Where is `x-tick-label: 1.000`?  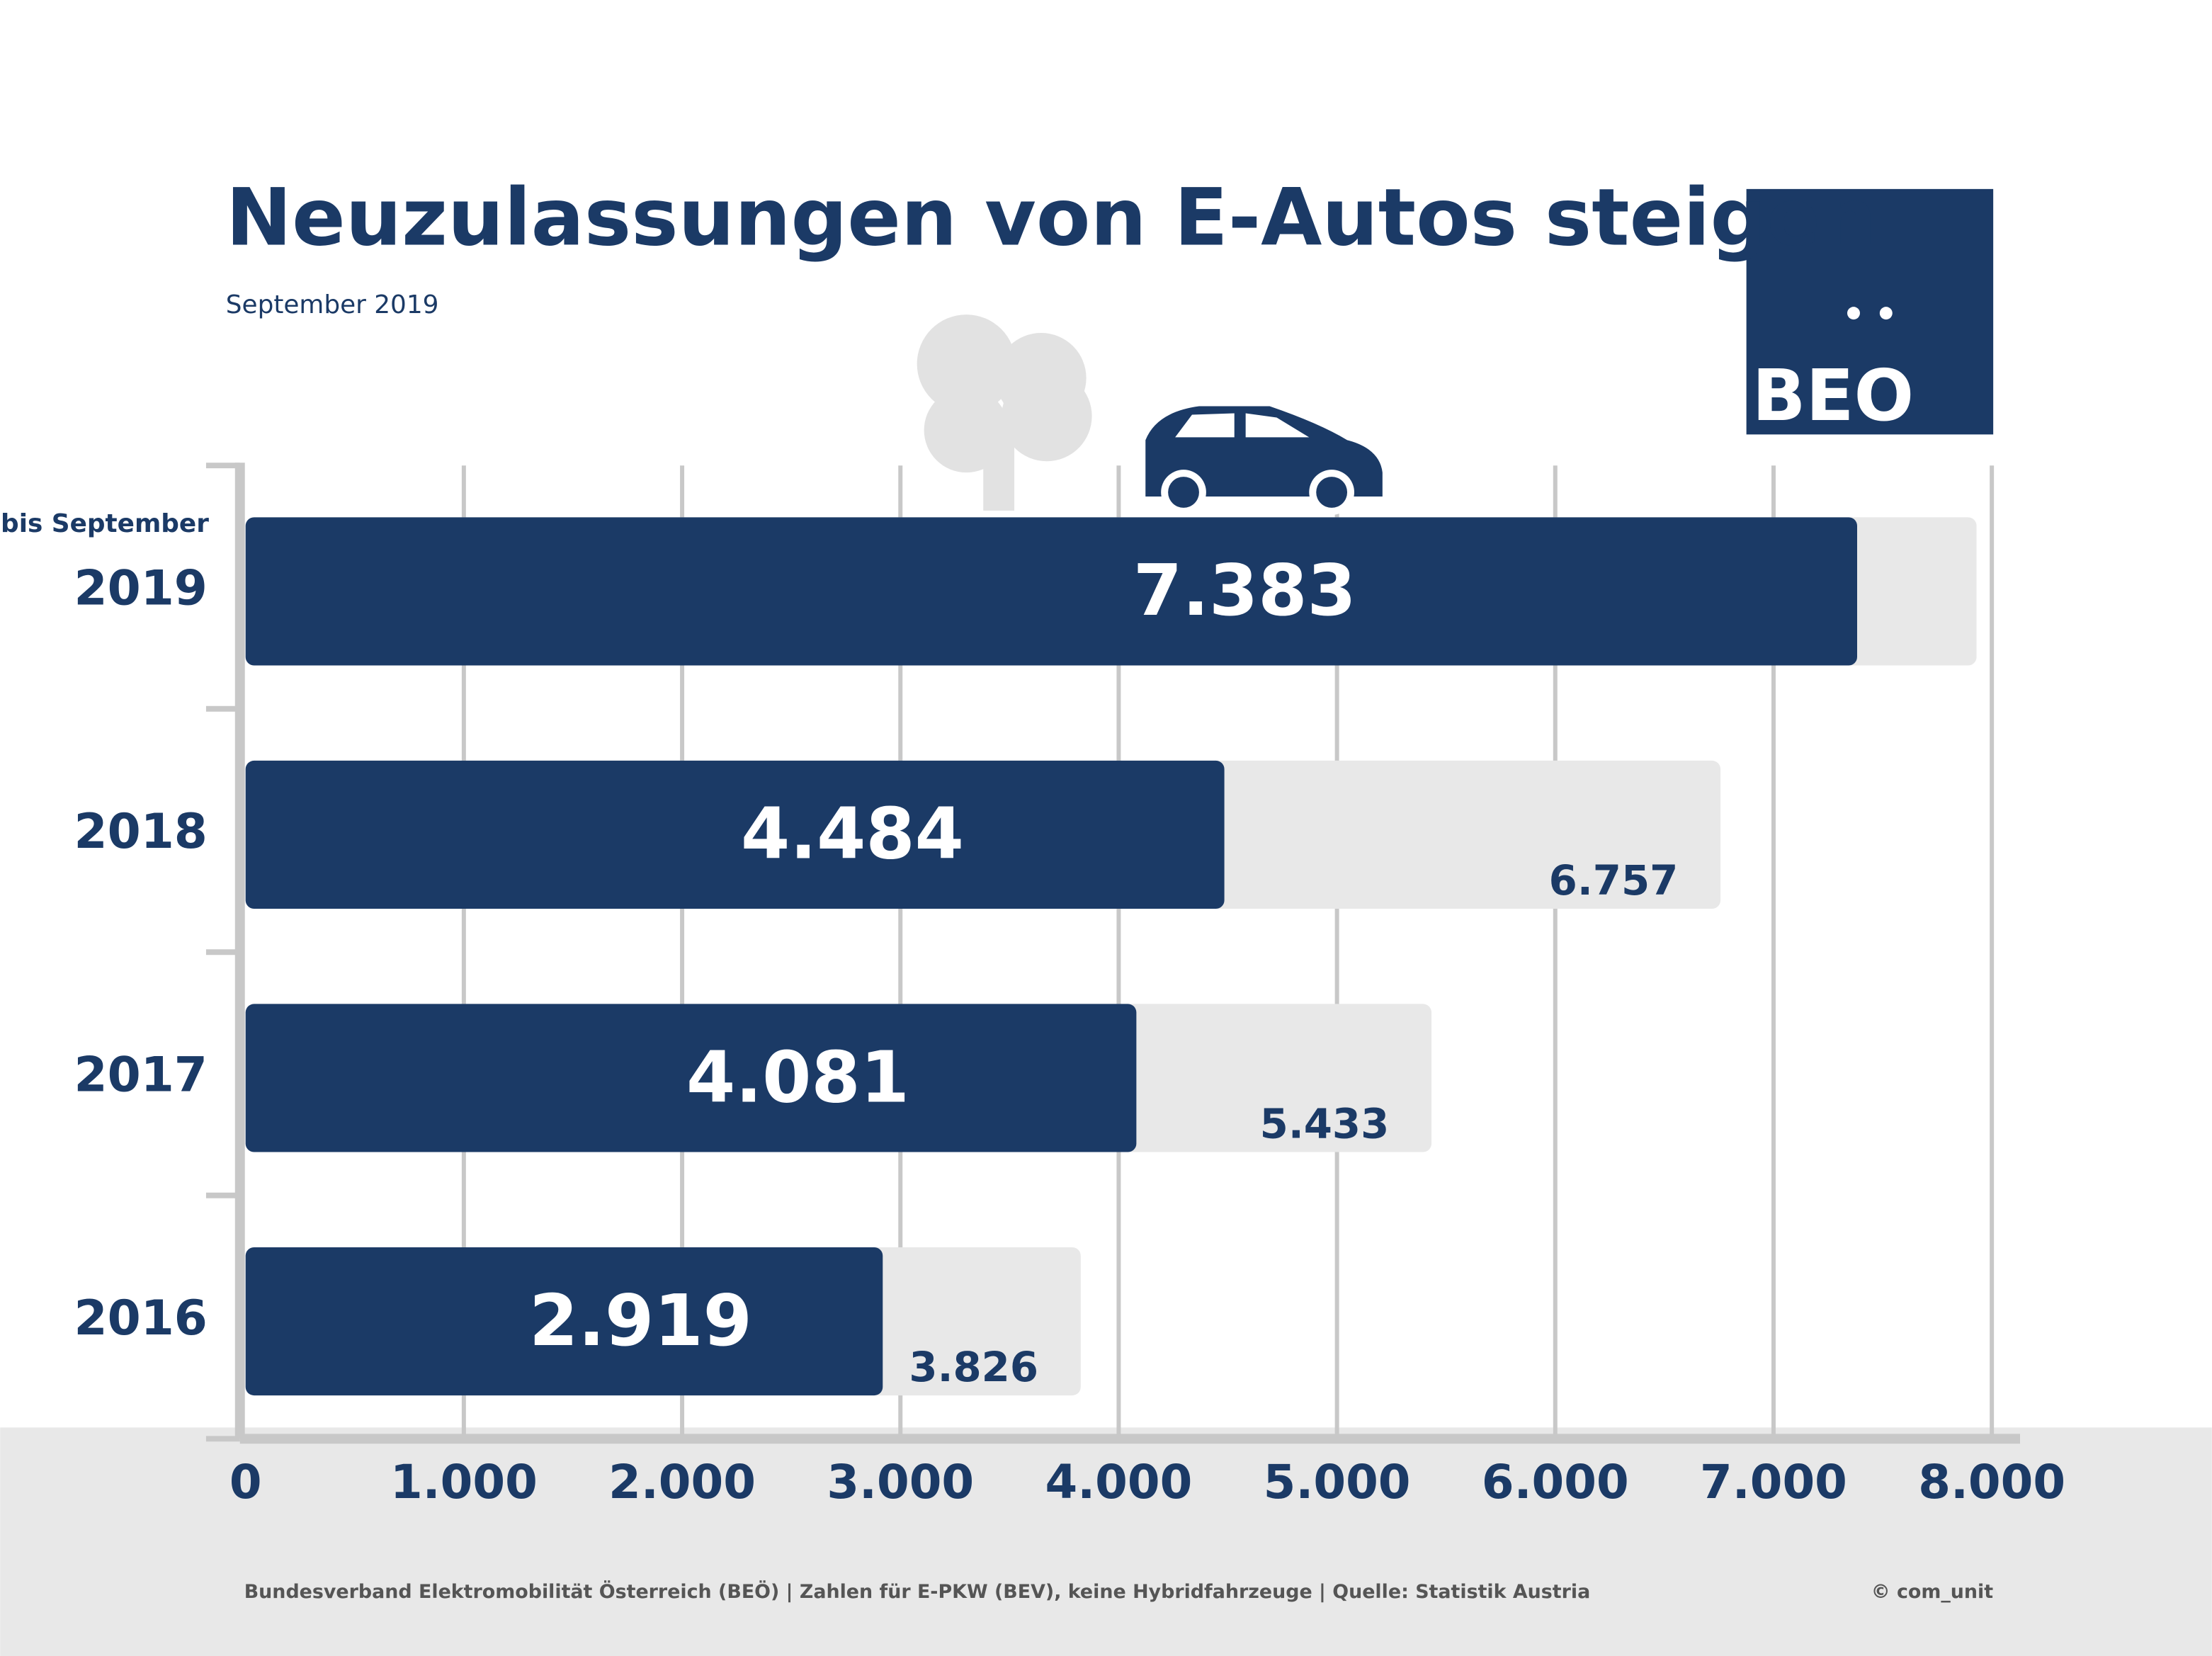
x-tick-label: 1.000 is located at coordinates (464, 1482).